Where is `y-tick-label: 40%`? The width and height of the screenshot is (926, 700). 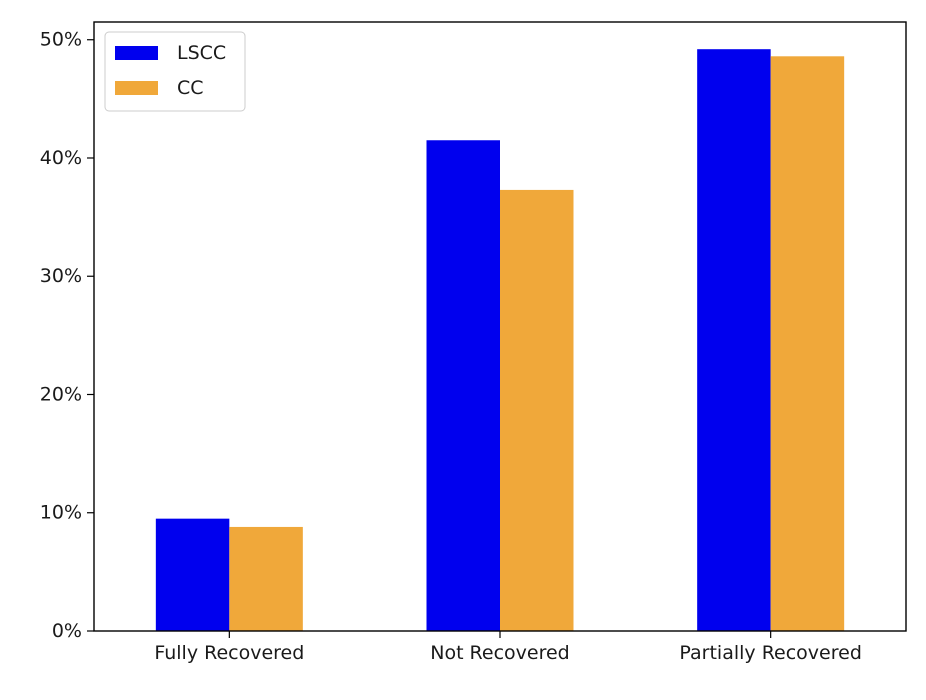 y-tick-label: 40% is located at coordinates (61, 158).